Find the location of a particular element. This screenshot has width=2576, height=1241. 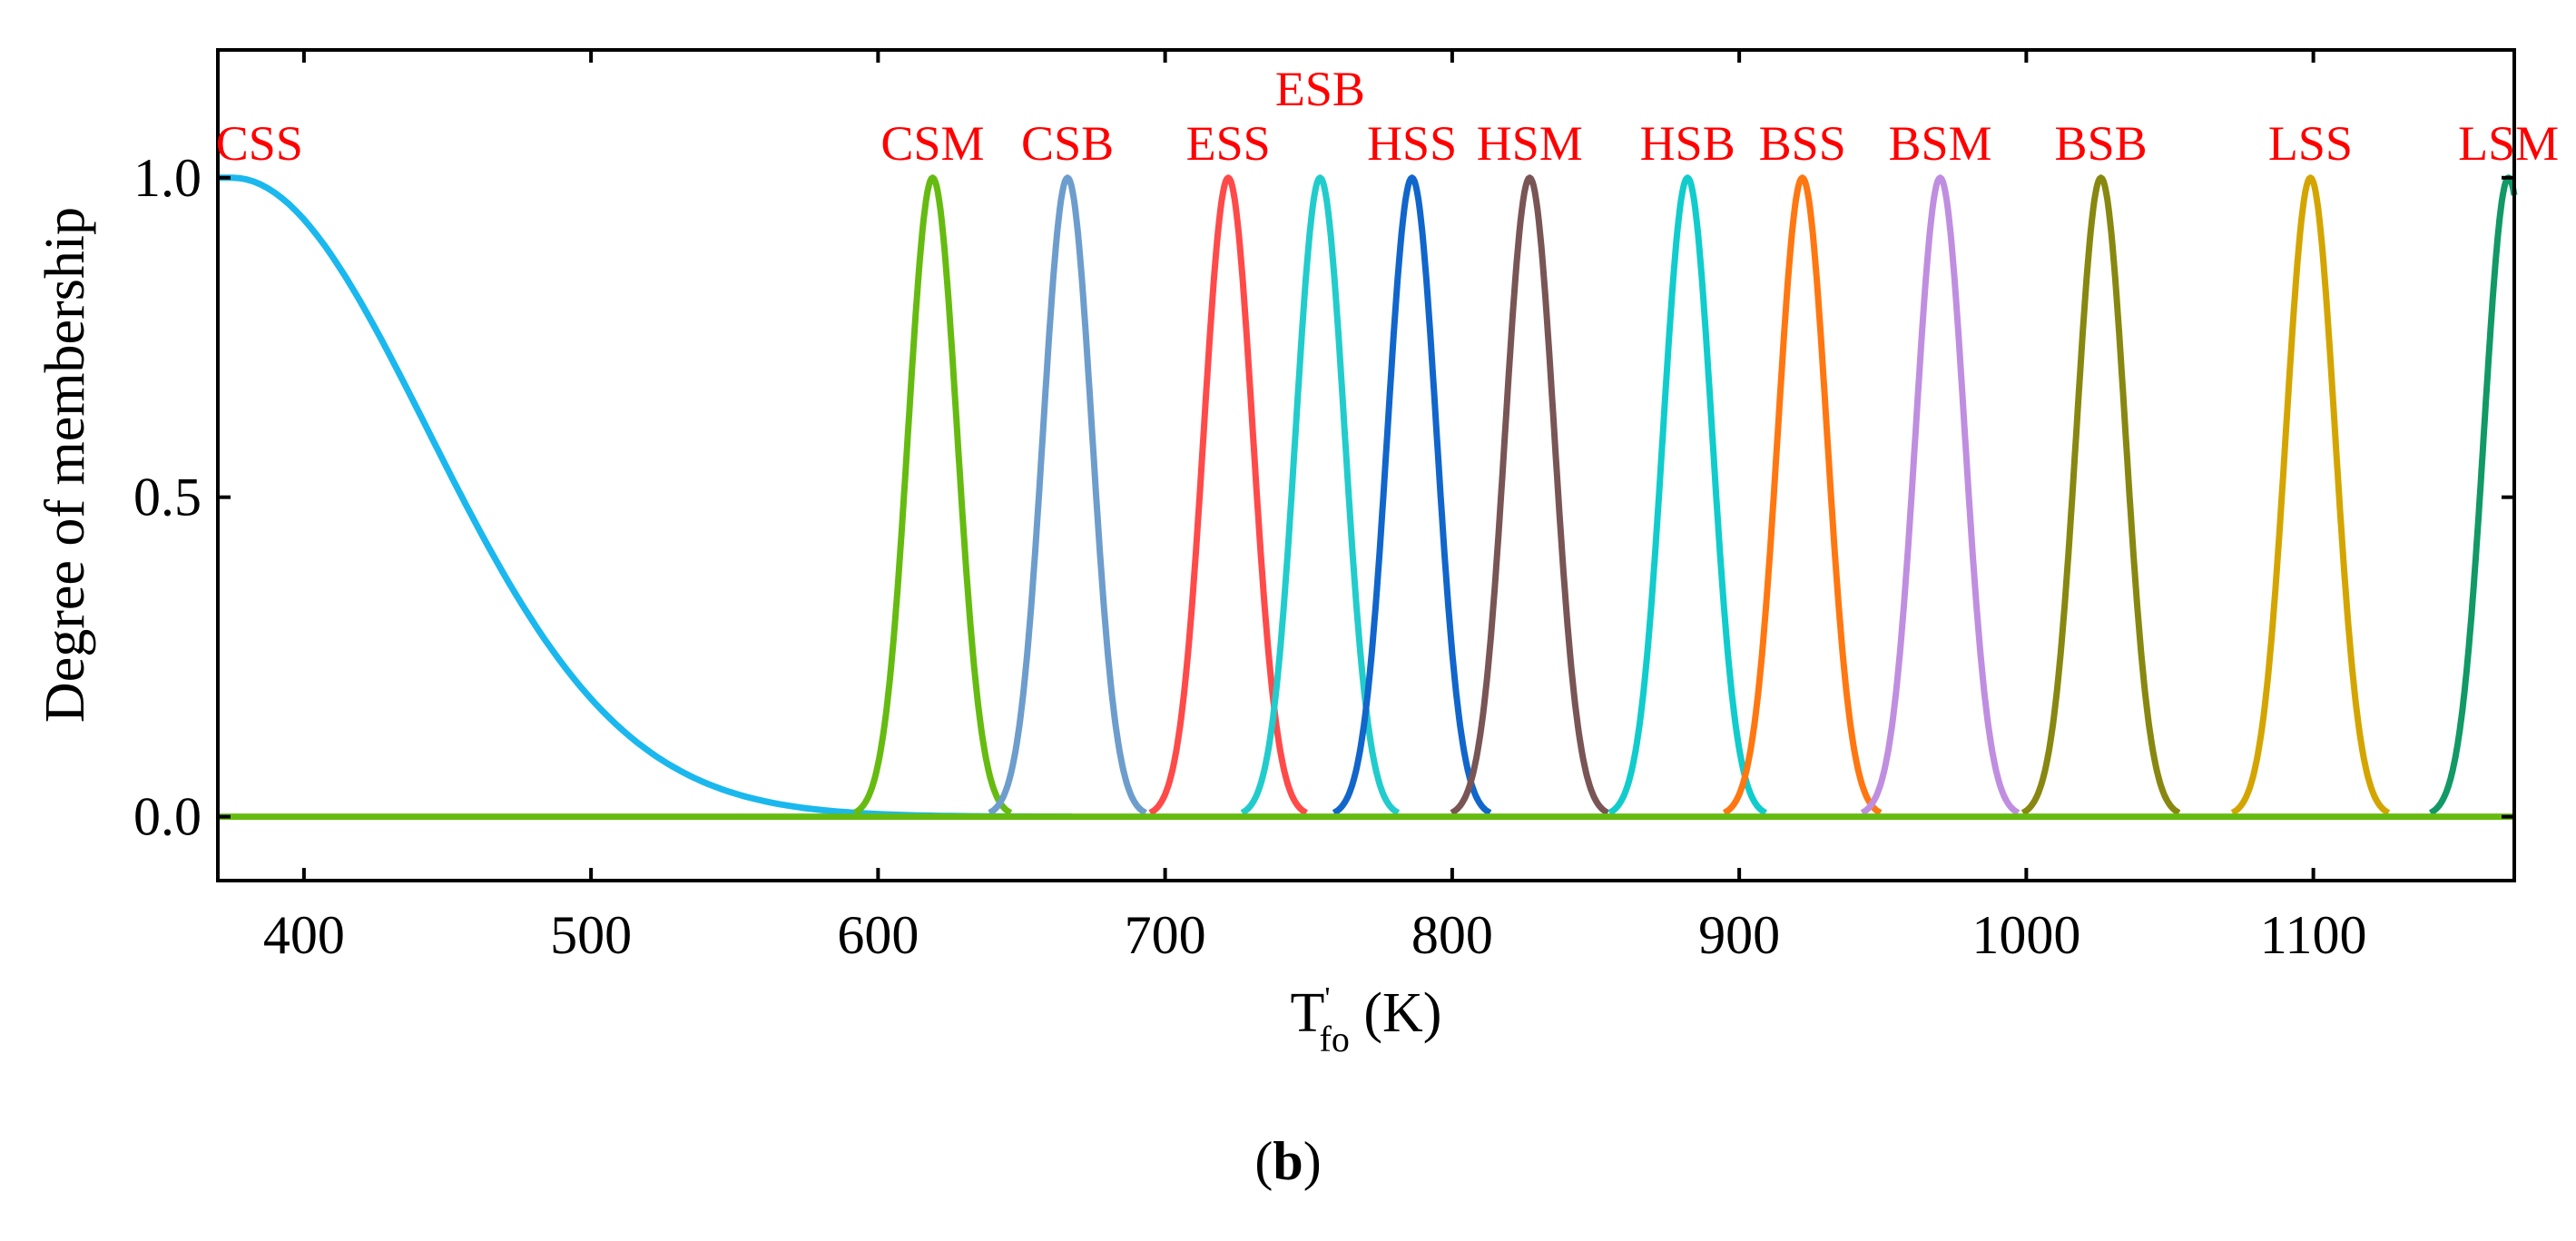

curve-label-bss: BSS is located at coordinates (1802, 143).